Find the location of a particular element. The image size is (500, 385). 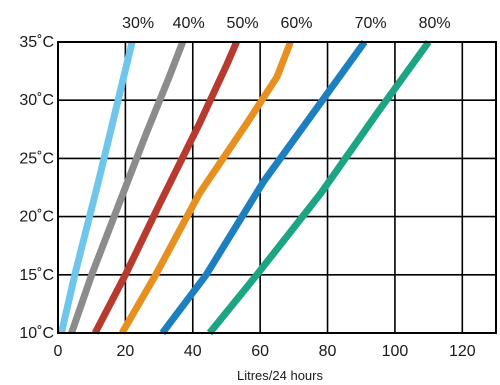

series-line-30pct is located at coordinates (96, 187).